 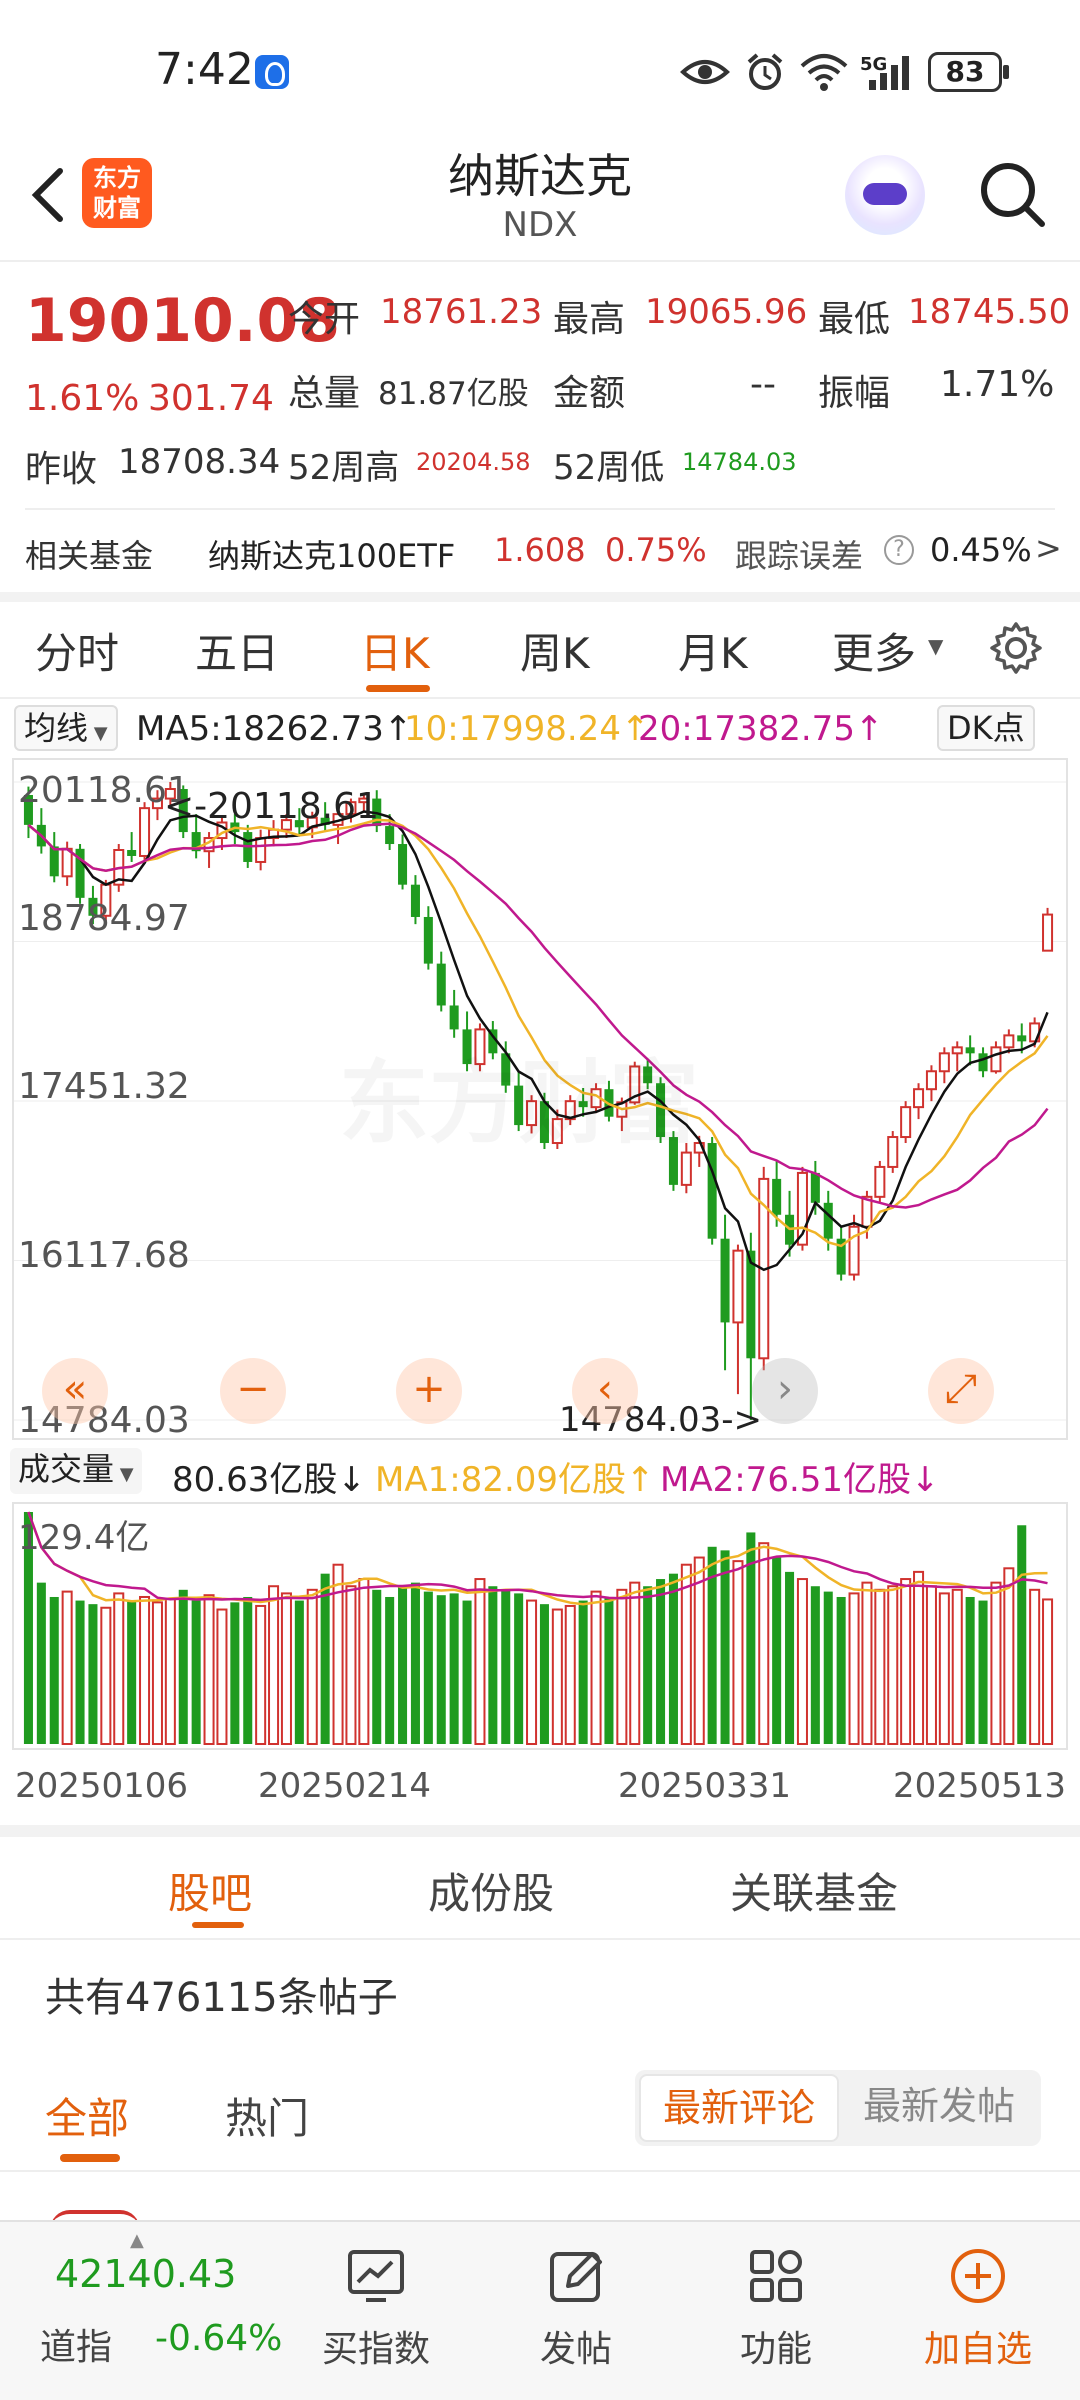 I want to click on y-tick-label: 16117.68, so click(x=104, y=1255).